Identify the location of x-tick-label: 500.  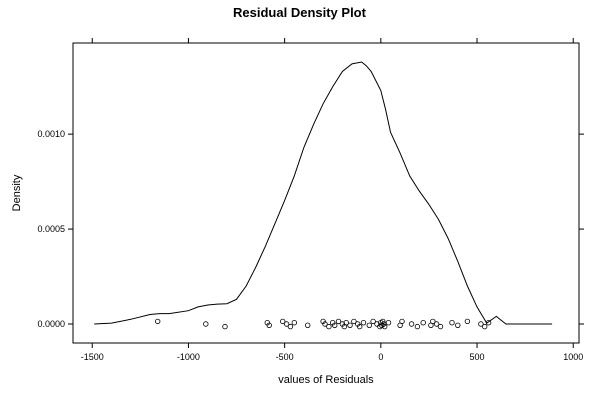
(477, 357).